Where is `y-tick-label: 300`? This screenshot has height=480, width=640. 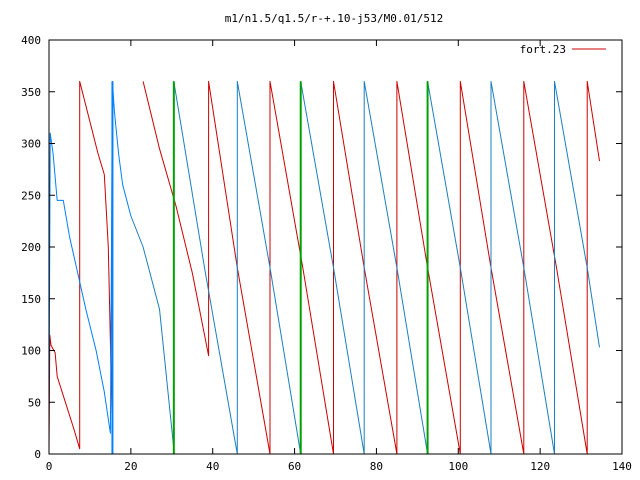
y-tick-label: 300 is located at coordinates (31, 144).